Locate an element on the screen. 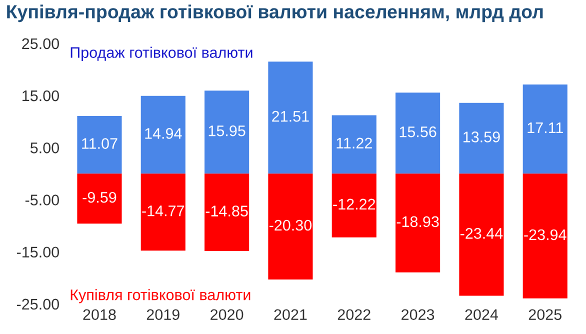 This screenshot has height=334, width=586. data-label: 11.07 is located at coordinates (100, 143).